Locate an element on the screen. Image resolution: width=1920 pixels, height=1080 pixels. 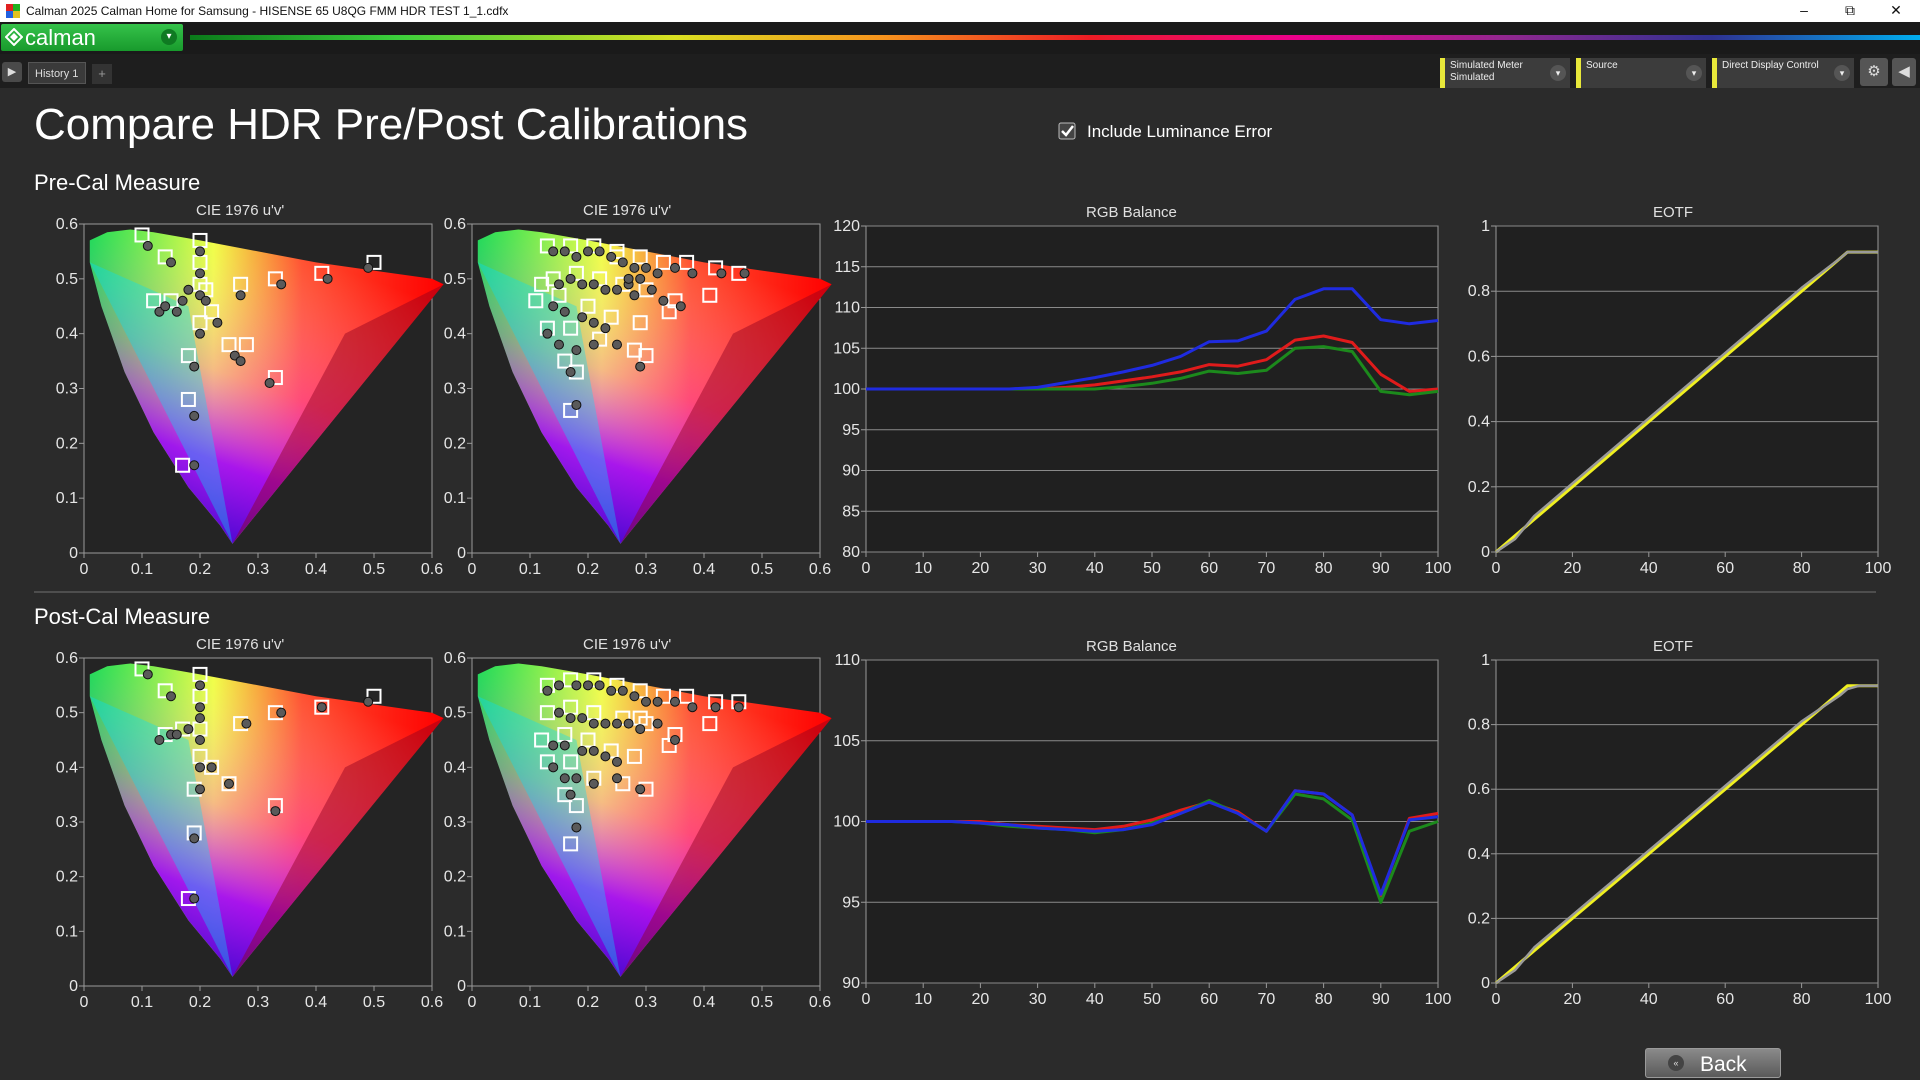
x-tick-label: 0.1 is located at coordinates (142, 1002).